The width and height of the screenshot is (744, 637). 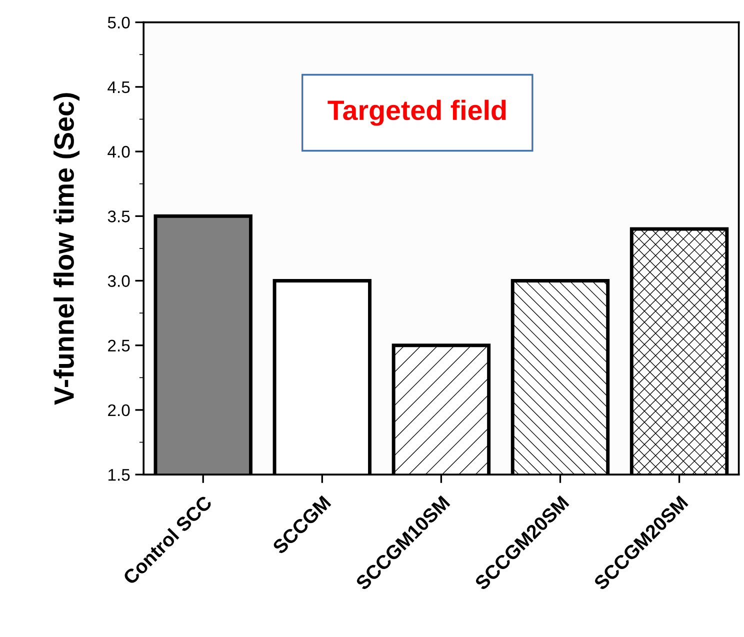 I want to click on y-tick-label: 3.5, so click(x=119, y=216).